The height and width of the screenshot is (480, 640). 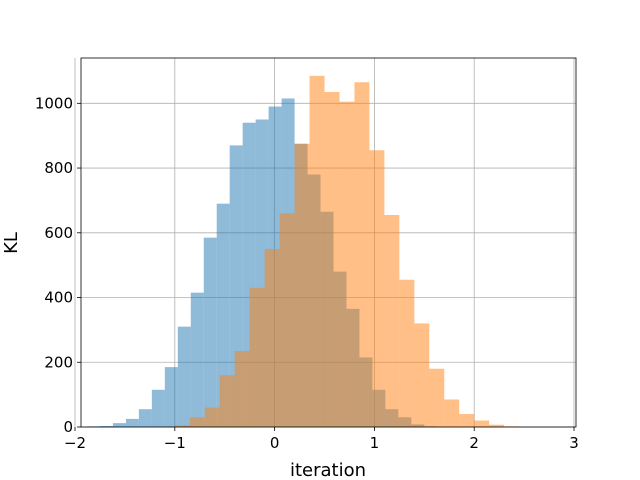 What do you see at coordinates (68, 427) in the screenshot?
I see `y-tick-label: 0` at bounding box center [68, 427].